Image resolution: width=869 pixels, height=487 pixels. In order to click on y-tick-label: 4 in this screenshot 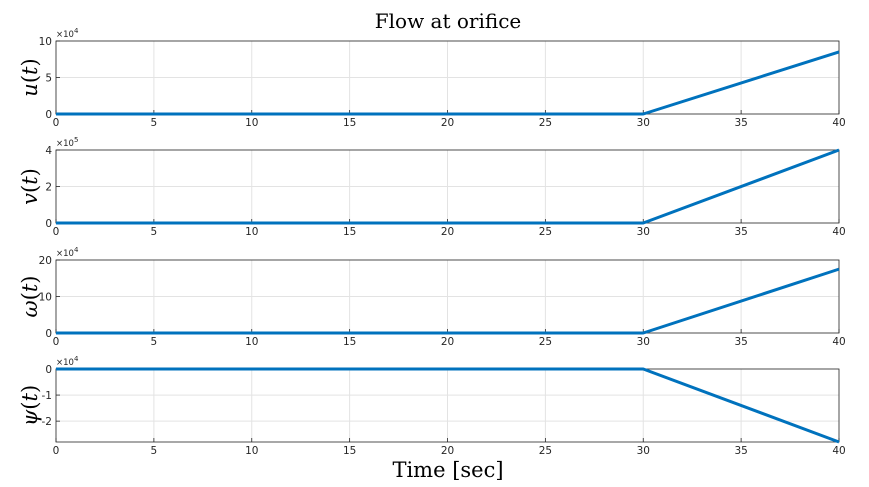, I will do `click(48, 151)`.